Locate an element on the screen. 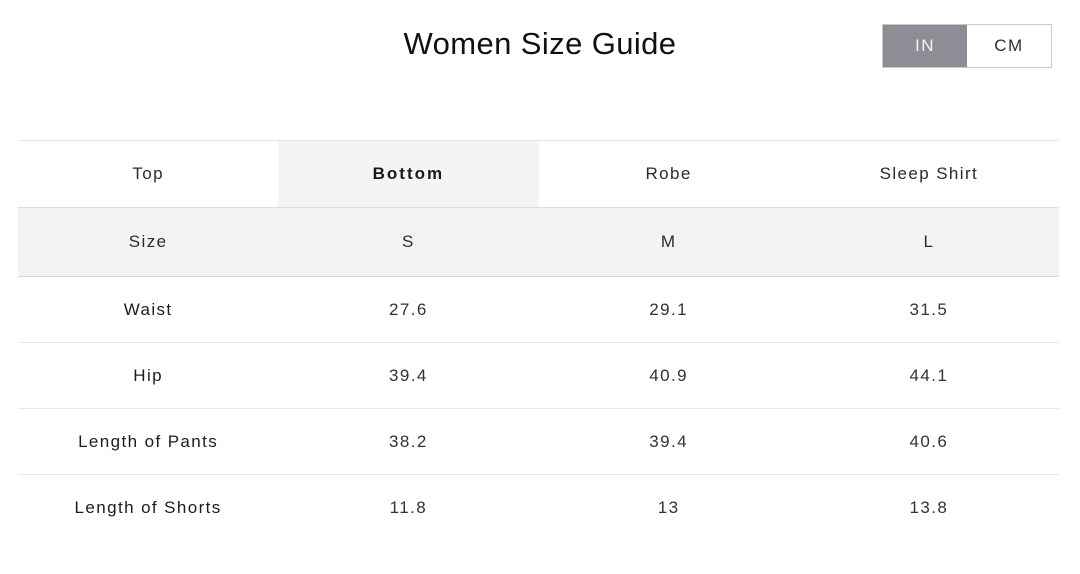 This screenshot has width=1080, height=574. table-row-hip: Hip 39.4 40.9 44.1 is located at coordinates (538, 376).